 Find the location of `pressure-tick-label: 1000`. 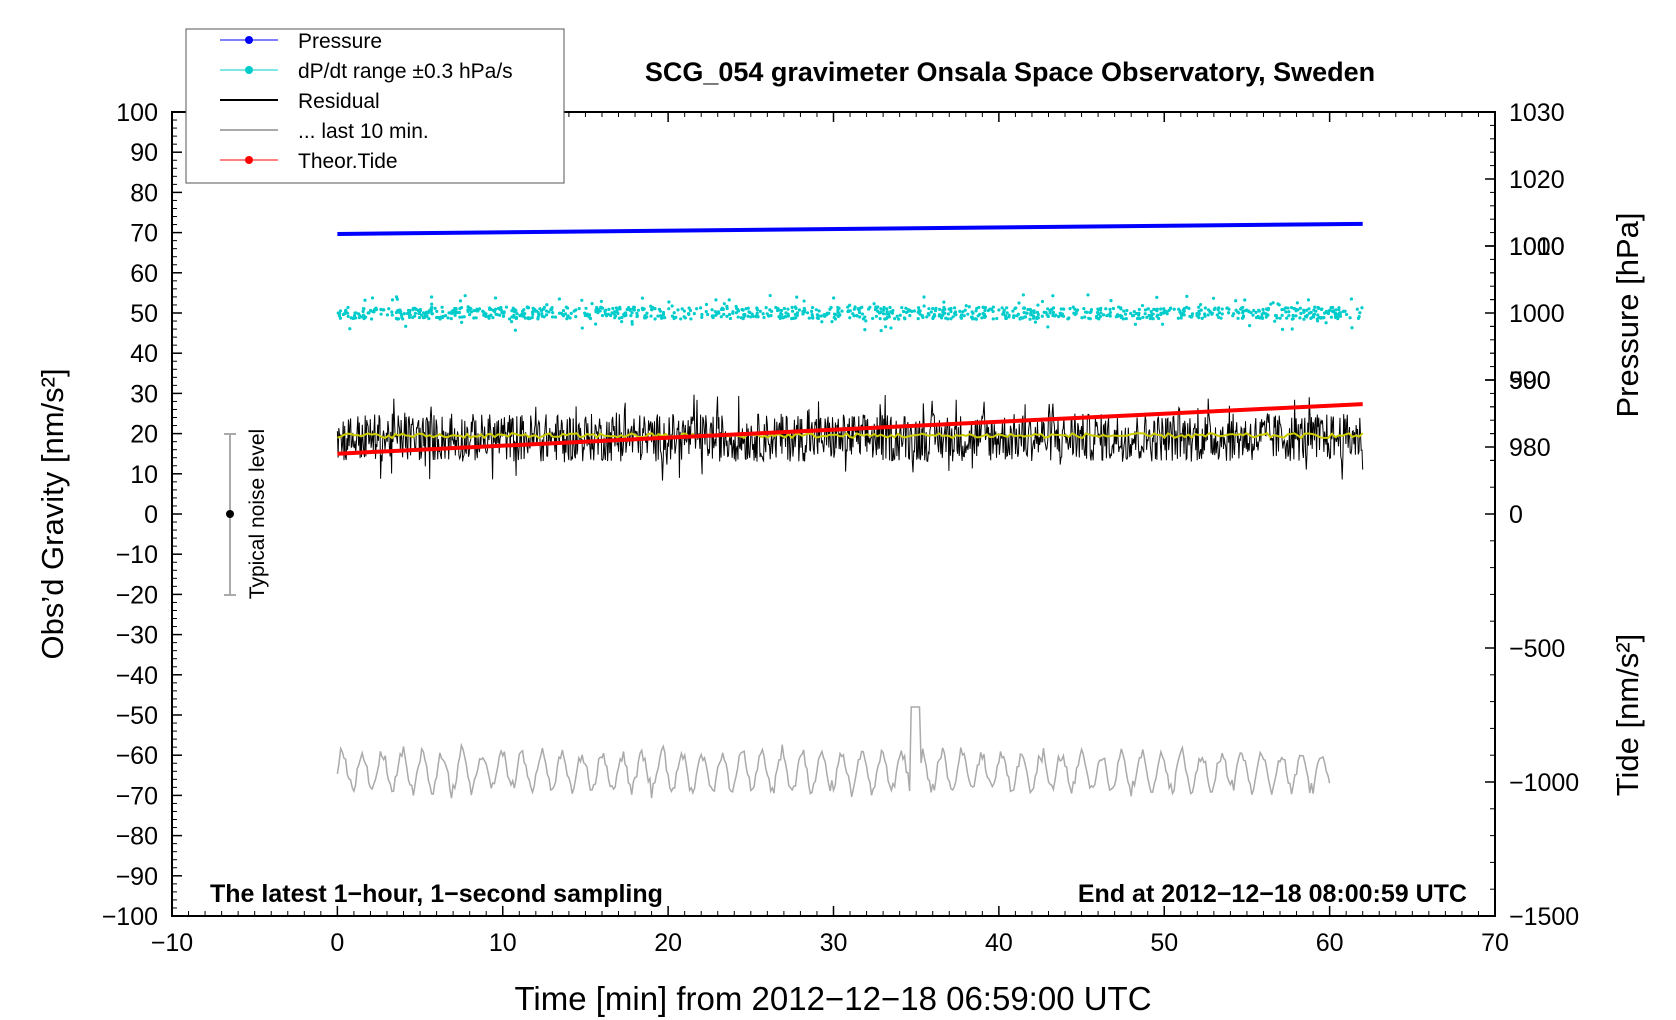

pressure-tick-label: 1000 is located at coordinates (1537, 314).